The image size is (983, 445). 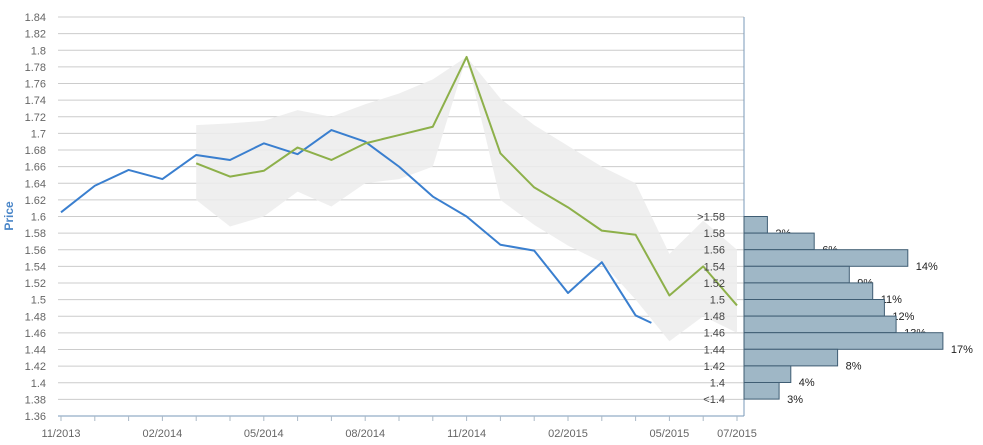 I want to click on histogram-percent-label: 14%, so click(x=927, y=267).